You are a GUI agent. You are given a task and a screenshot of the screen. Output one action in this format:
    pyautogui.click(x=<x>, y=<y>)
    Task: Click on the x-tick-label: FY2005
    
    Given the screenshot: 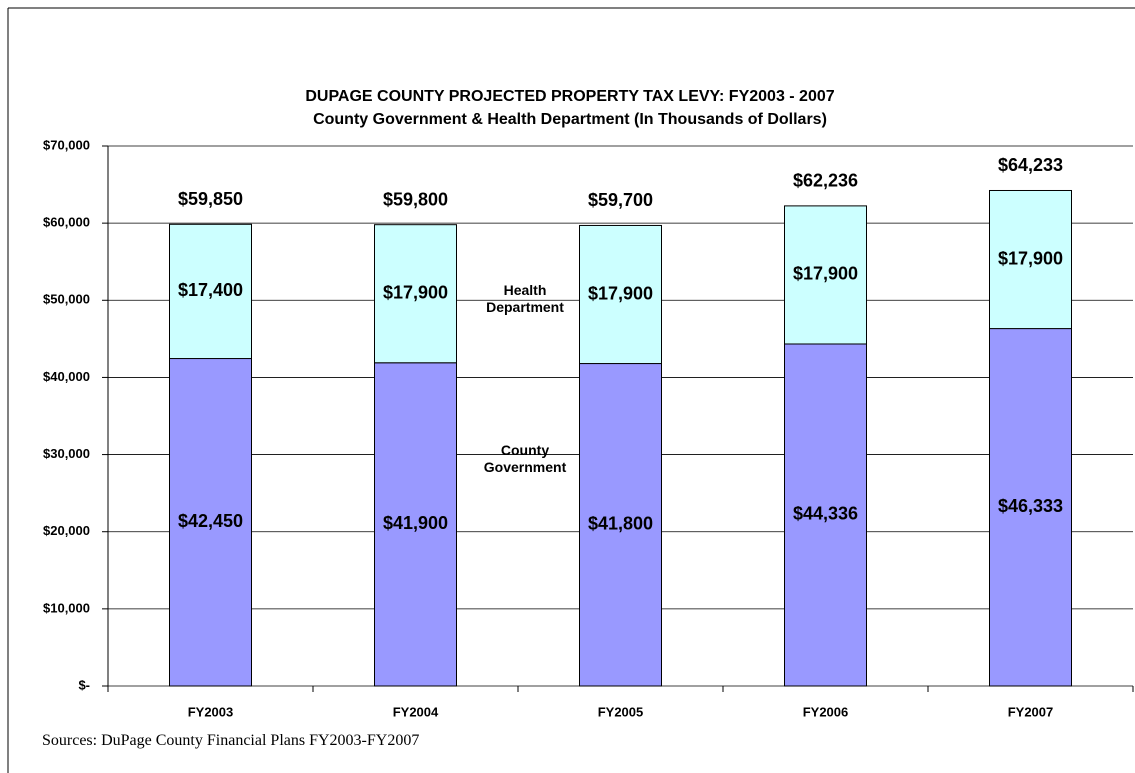 What is the action you would take?
    pyautogui.click(x=621, y=711)
    